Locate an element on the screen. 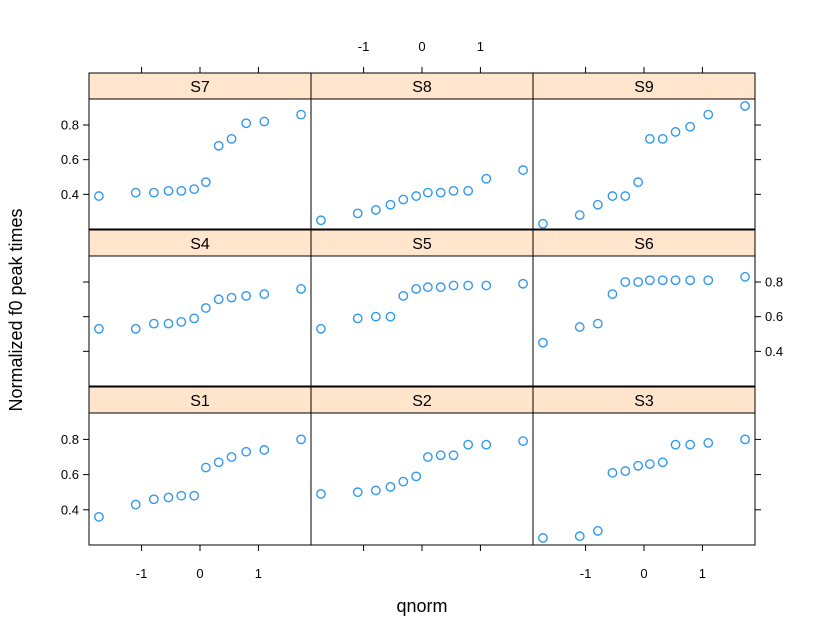 The height and width of the screenshot is (633, 827). x-axis-title: qnorm is located at coordinates (421, 606).